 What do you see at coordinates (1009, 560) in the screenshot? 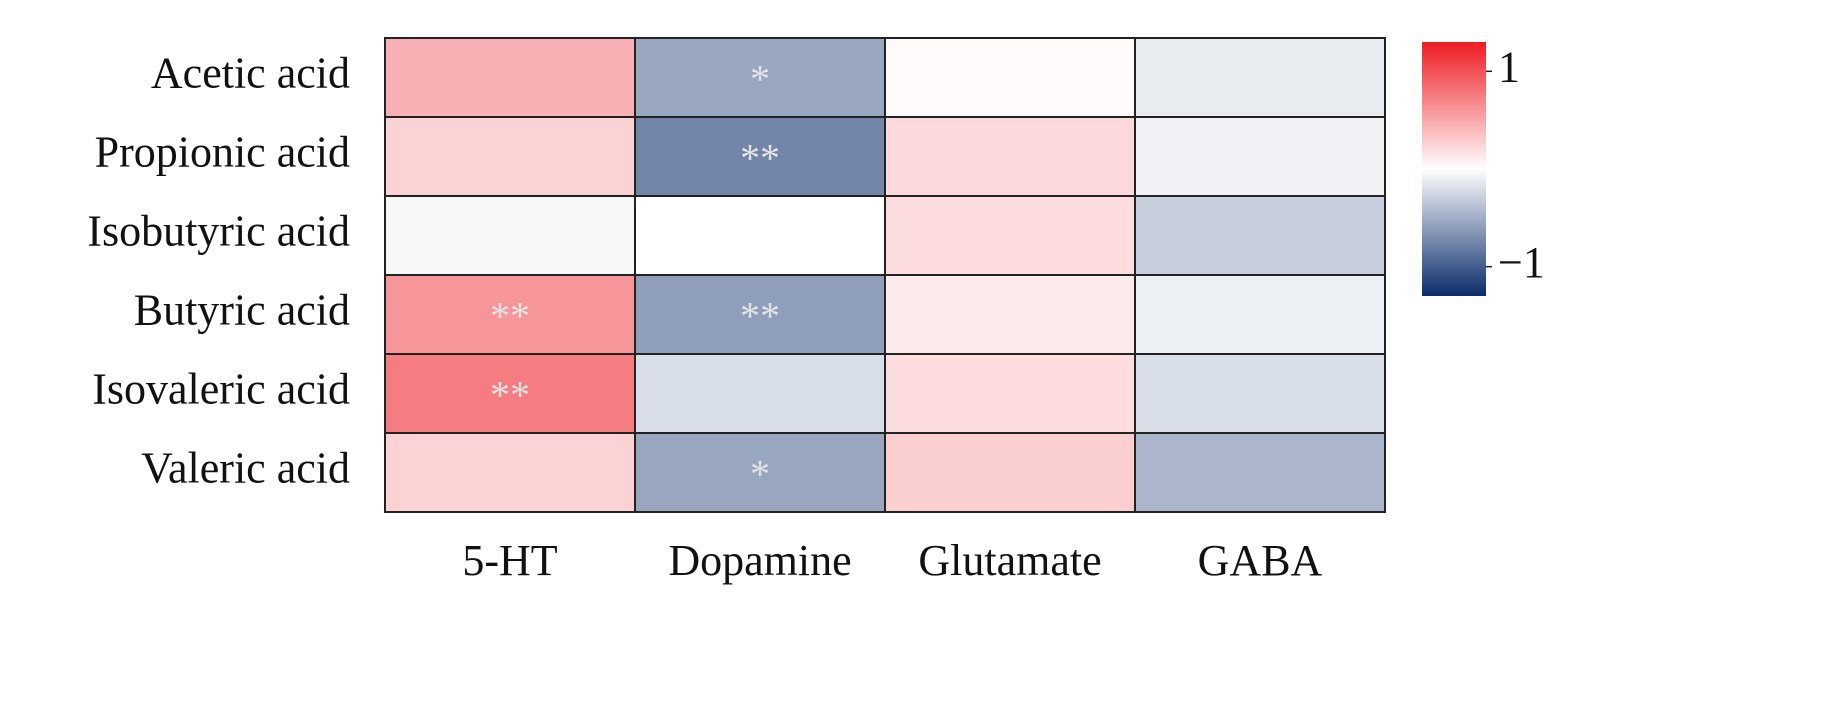
I see `x-tick-label: Glutamate` at bounding box center [1009, 560].